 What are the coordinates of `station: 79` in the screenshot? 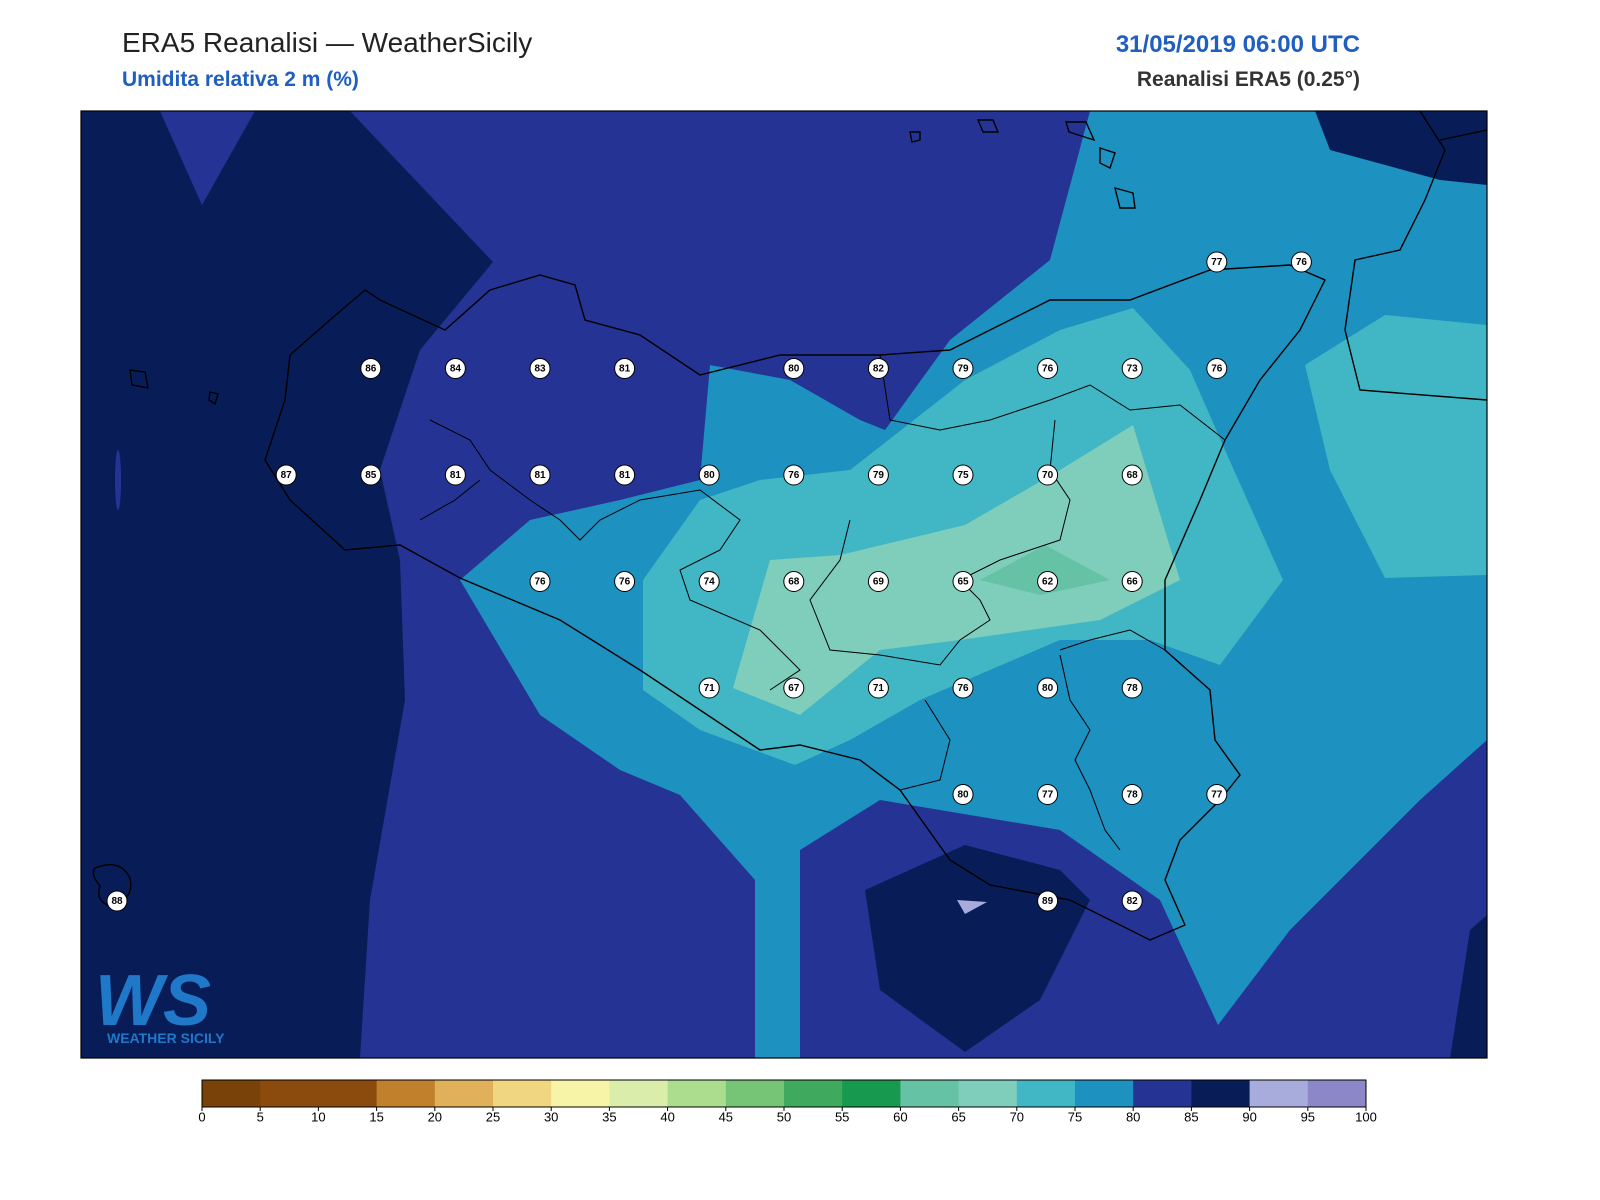 It's located at (878, 475).